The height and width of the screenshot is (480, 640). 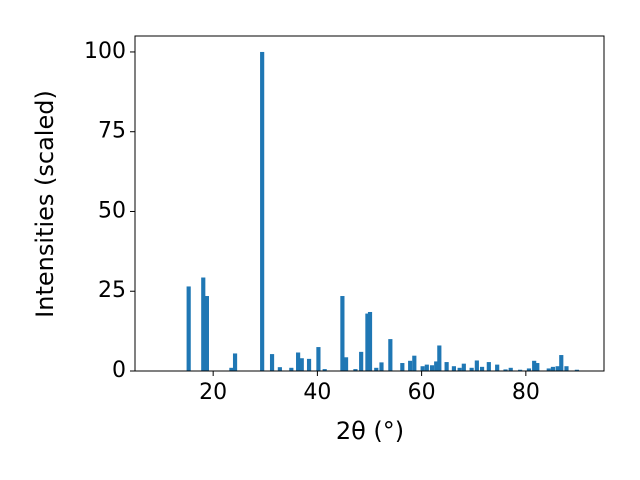 I want to click on y-tick-label: 50, so click(x=112, y=210).